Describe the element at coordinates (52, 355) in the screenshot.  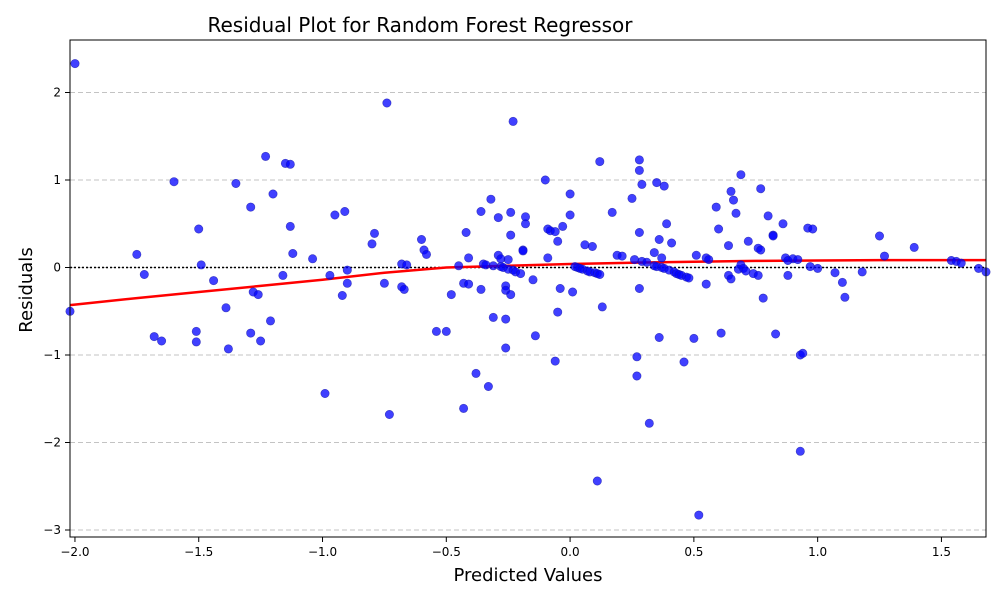
I see `y-tick-label: −1` at that location.